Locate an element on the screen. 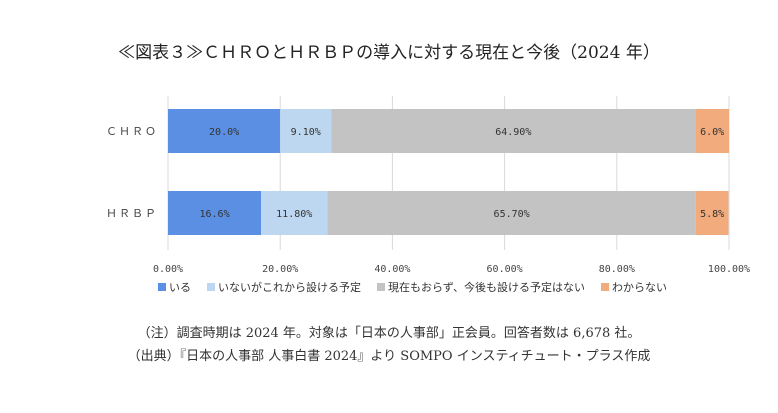 The width and height of the screenshot is (778, 413). data-label: 20.0% is located at coordinates (224, 132).